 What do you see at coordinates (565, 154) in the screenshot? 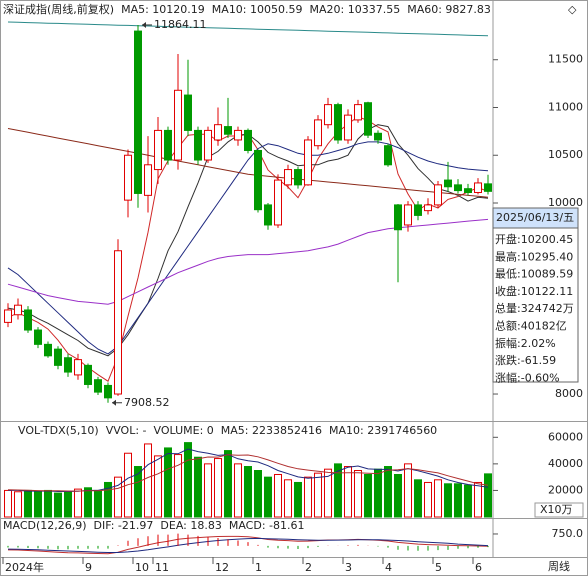
I see `y-tick-label: 10500` at bounding box center [565, 154].